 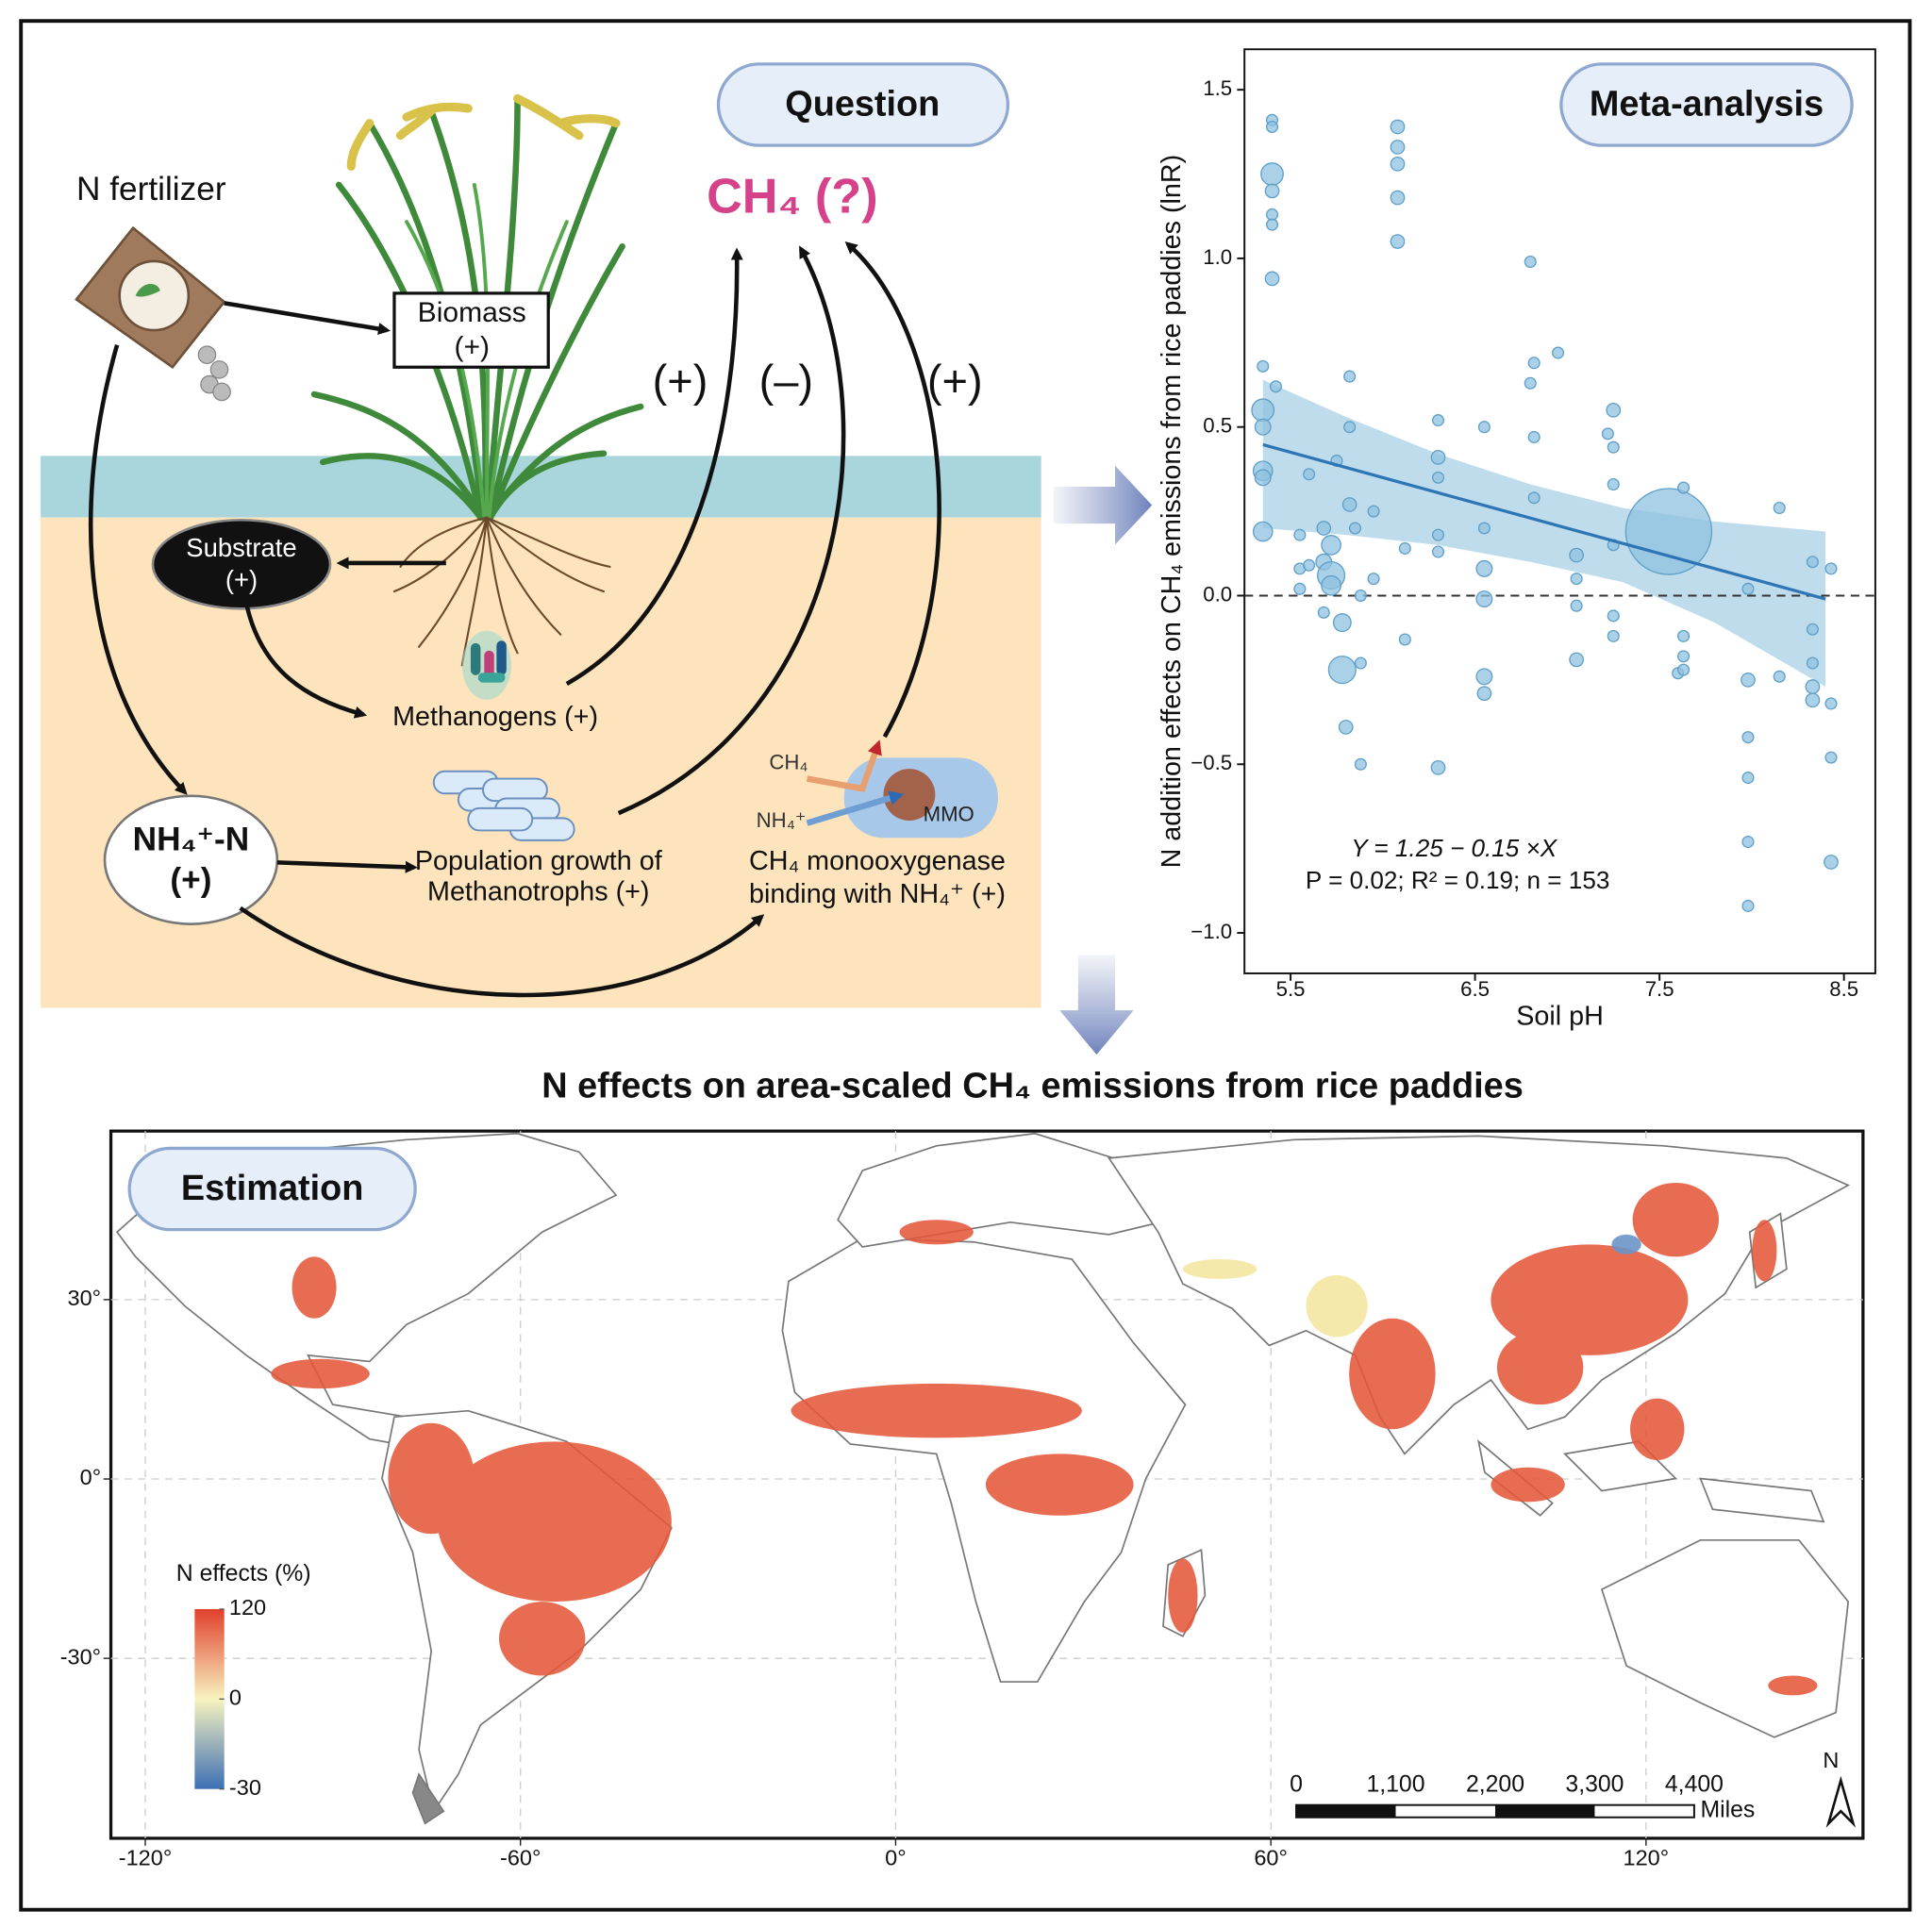 I want to click on biomass-box, so click(x=471, y=330).